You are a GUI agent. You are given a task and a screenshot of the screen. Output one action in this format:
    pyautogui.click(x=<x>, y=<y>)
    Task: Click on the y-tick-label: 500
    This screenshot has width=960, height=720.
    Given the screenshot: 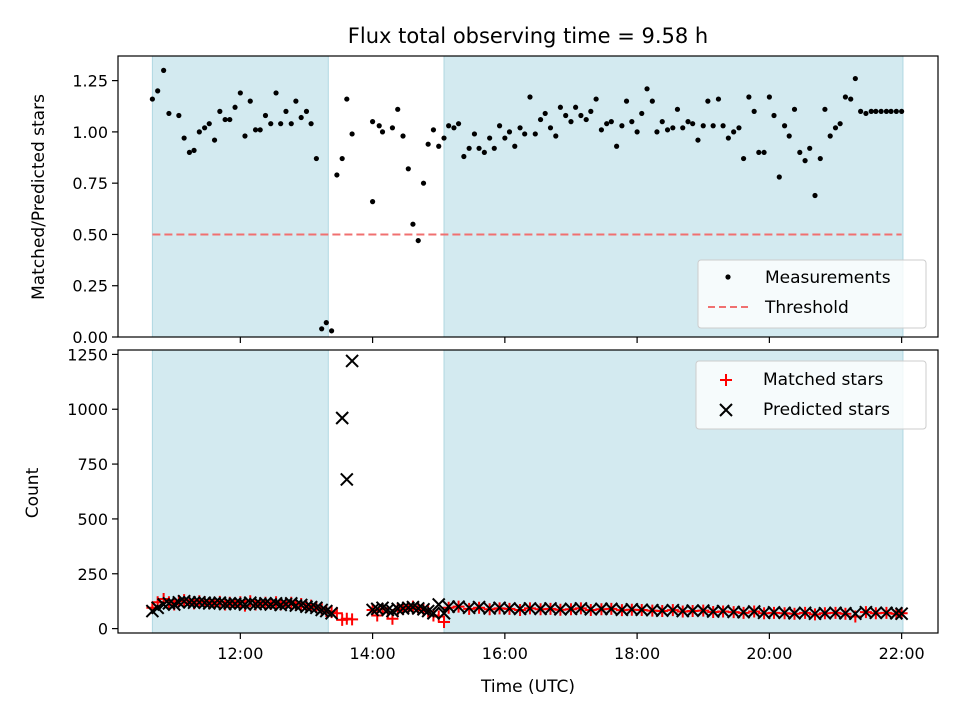 What is the action you would take?
    pyautogui.click(x=92, y=519)
    